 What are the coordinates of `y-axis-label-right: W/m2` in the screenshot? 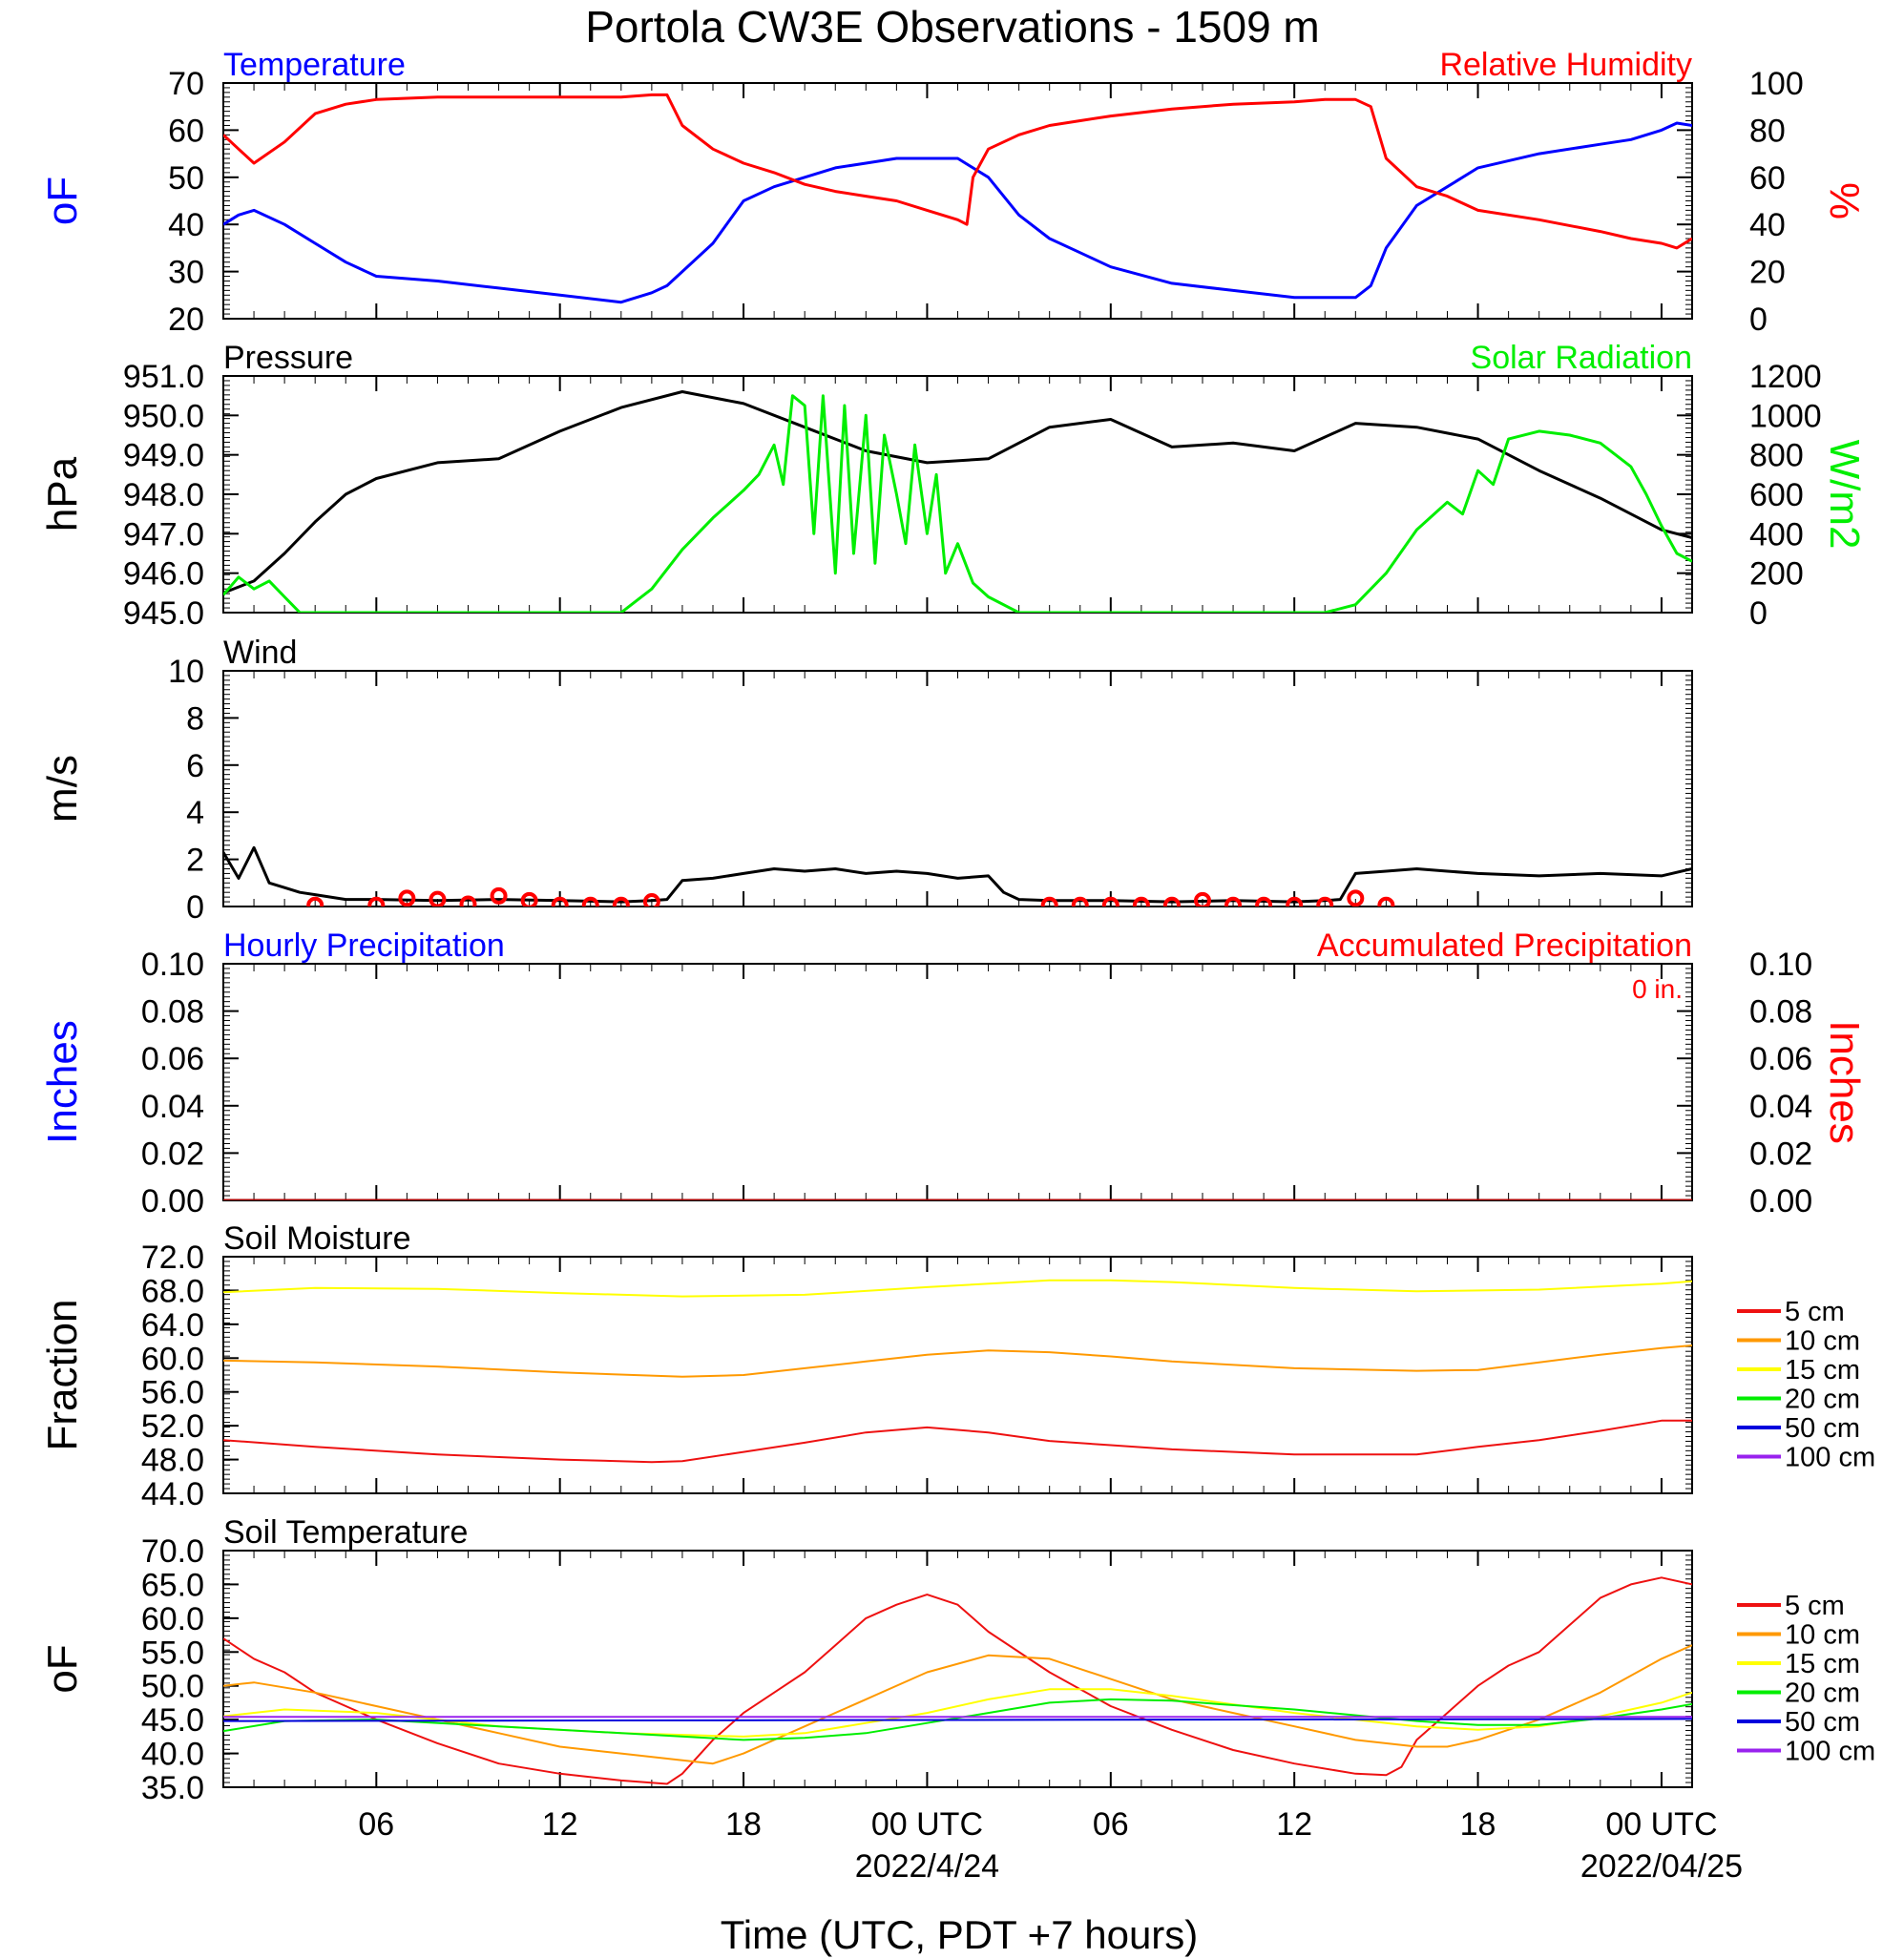 It's located at (1844, 495).